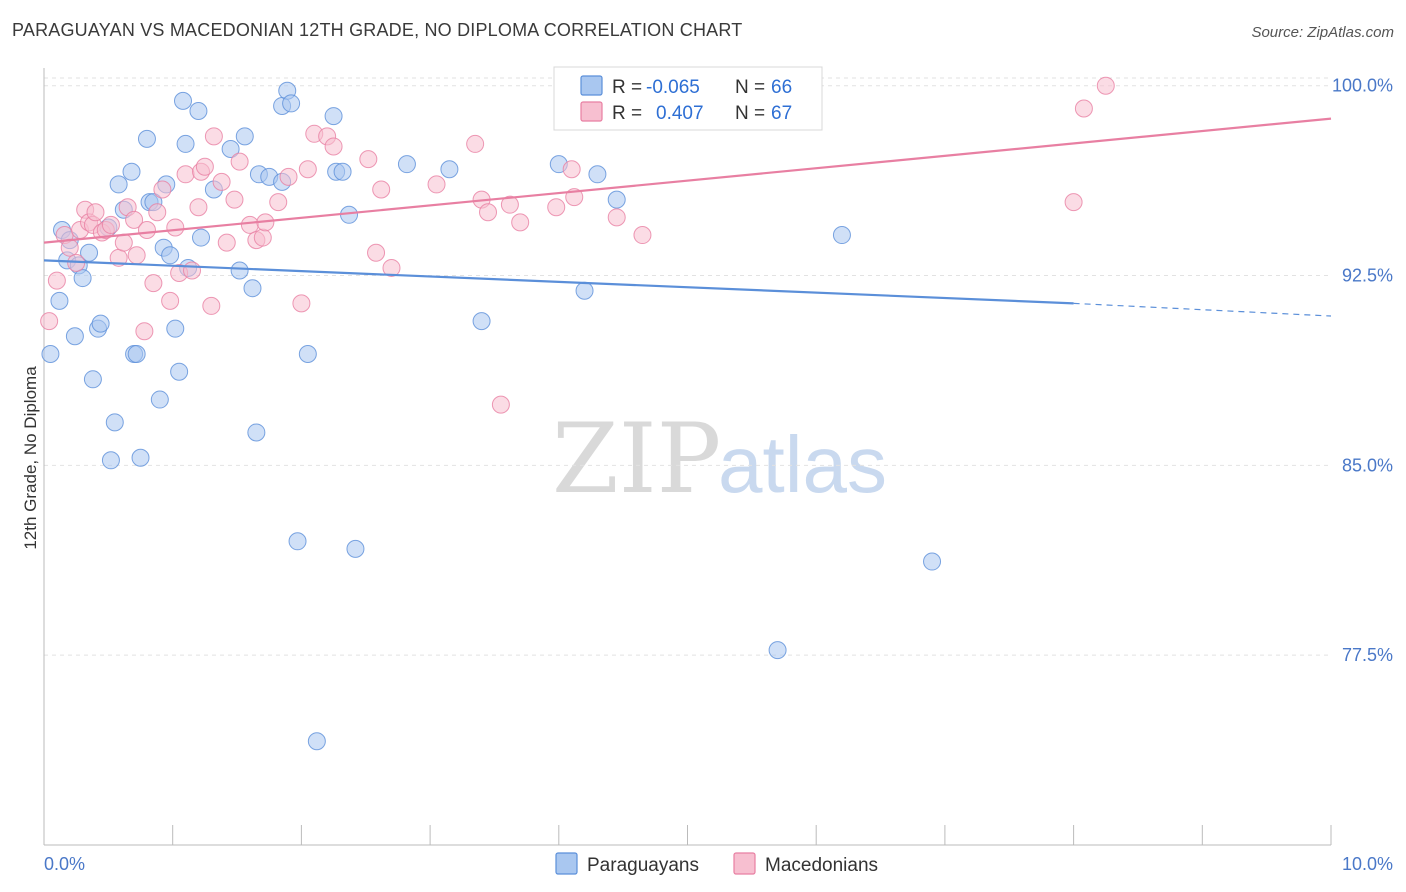  Describe the element at coordinates (566, 863) in the screenshot. I see `legend-item-paraguayans-swatch` at that location.